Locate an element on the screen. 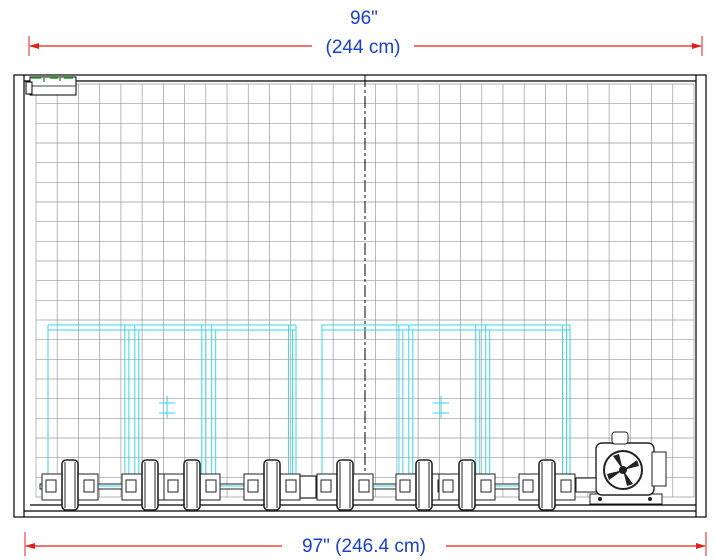 The image size is (717, 560). motor-end is located at coordinates (659, 469).